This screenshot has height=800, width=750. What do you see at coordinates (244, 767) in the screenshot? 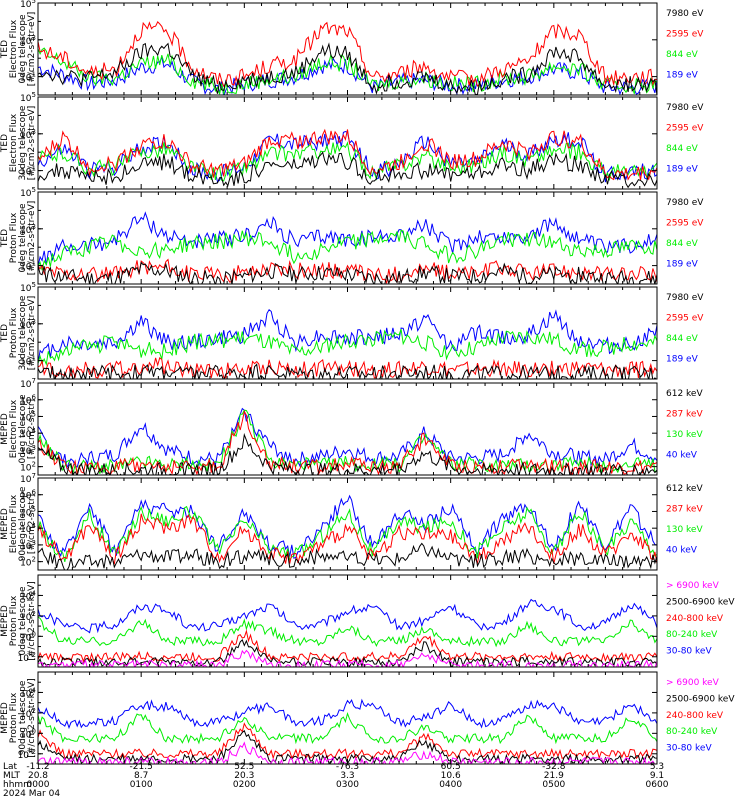
I see `x-tick-label: 52.5` at bounding box center [244, 767].